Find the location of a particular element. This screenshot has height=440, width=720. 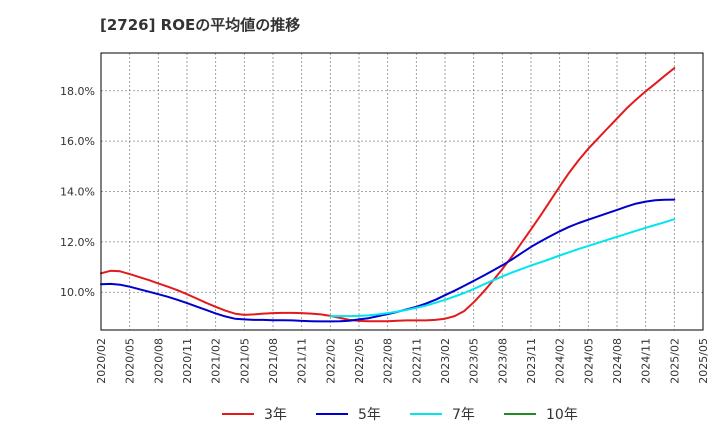

x-tick-label: 2024/02 is located at coordinates (560, 361).